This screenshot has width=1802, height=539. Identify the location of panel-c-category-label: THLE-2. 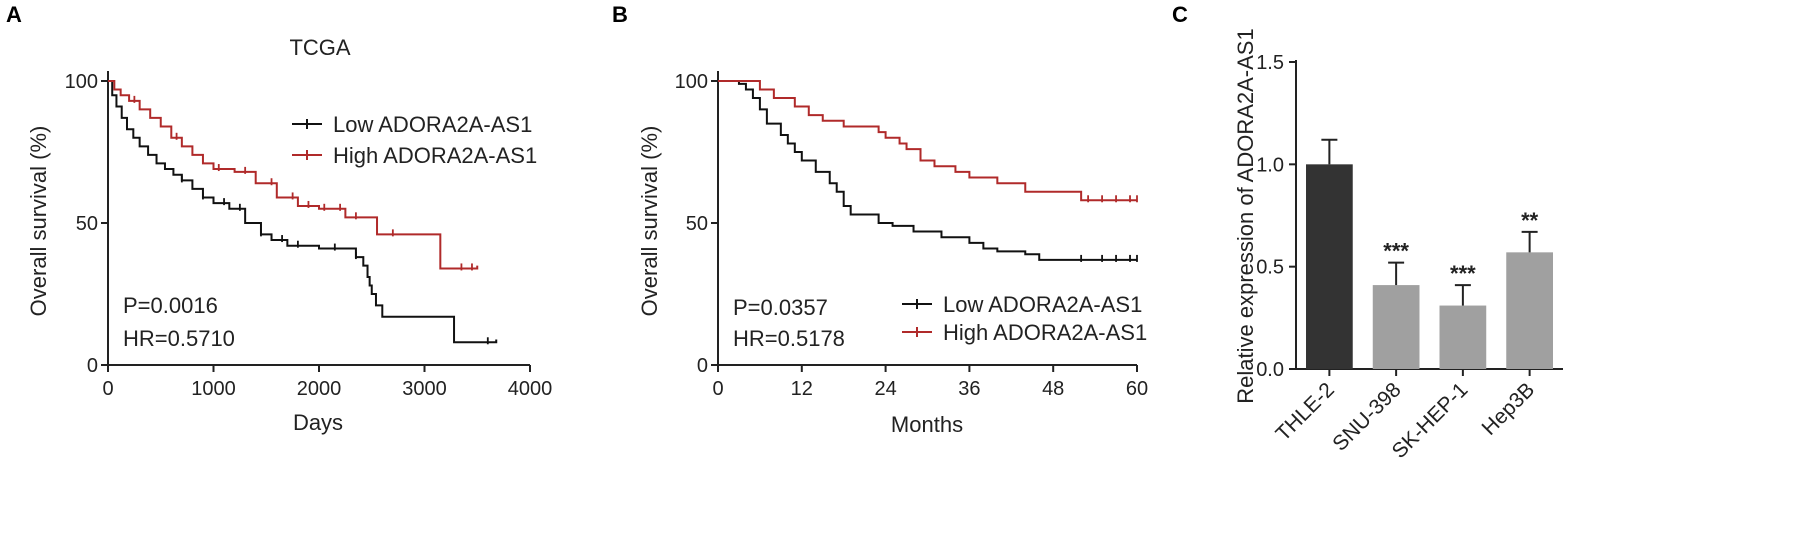
(1304, 411).